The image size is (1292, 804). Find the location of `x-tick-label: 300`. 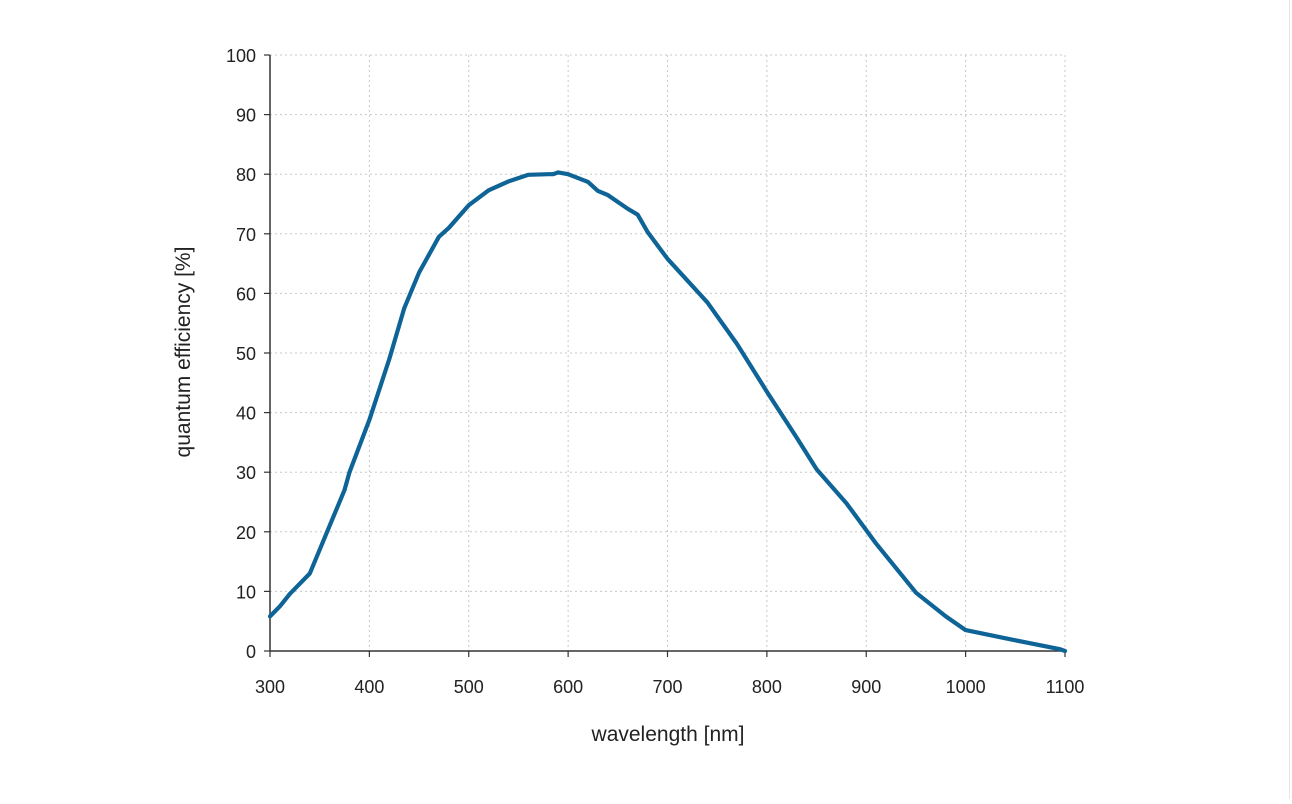

x-tick-label: 300 is located at coordinates (270, 687).